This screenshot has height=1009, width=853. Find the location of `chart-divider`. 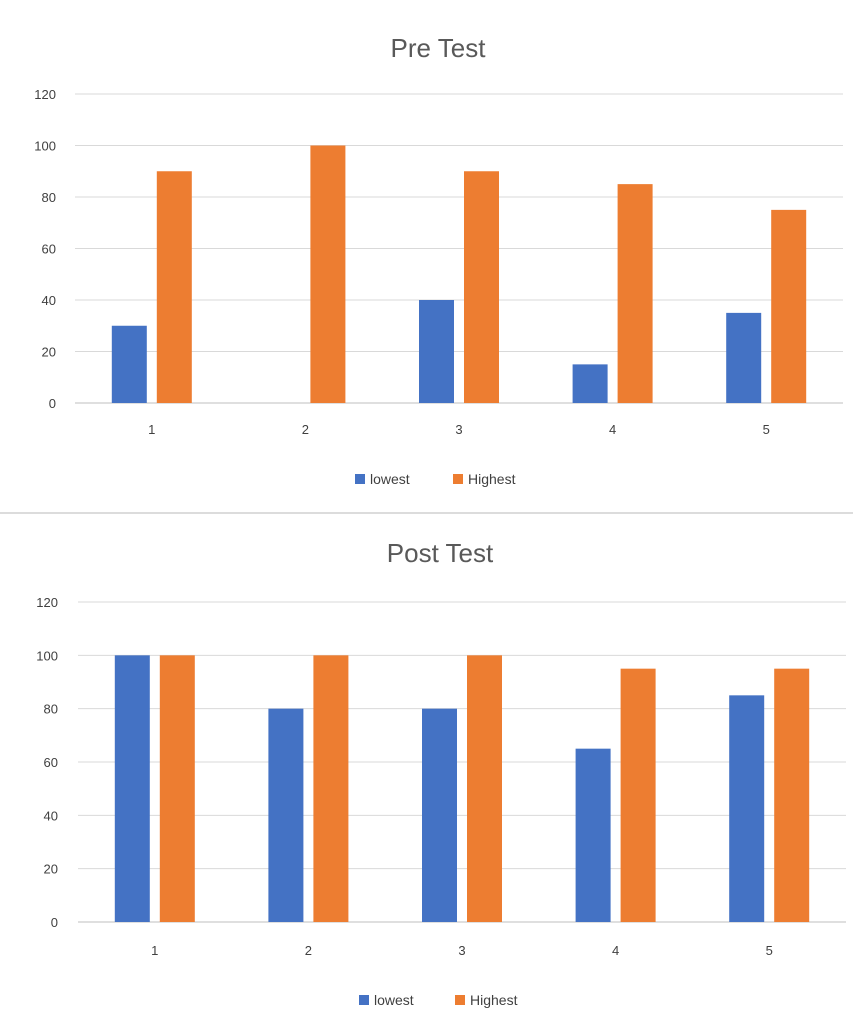

chart-divider is located at coordinates (426, 513).